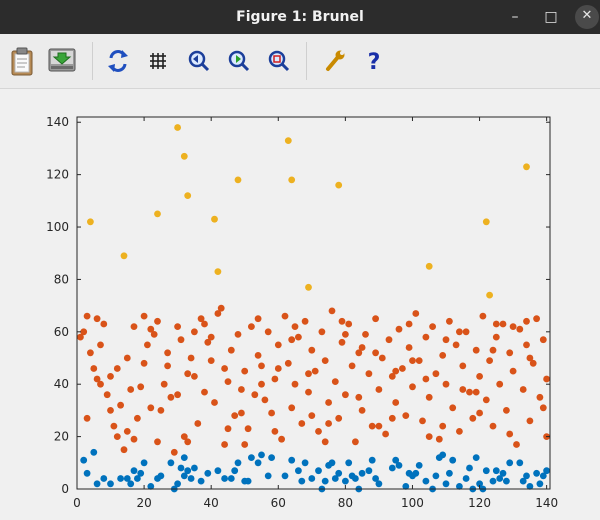 Image resolution: width=600 pixels, height=520 pixels. Describe the element at coordinates (345, 503) in the screenshot. I see `x-tick-label: 80` at that location.